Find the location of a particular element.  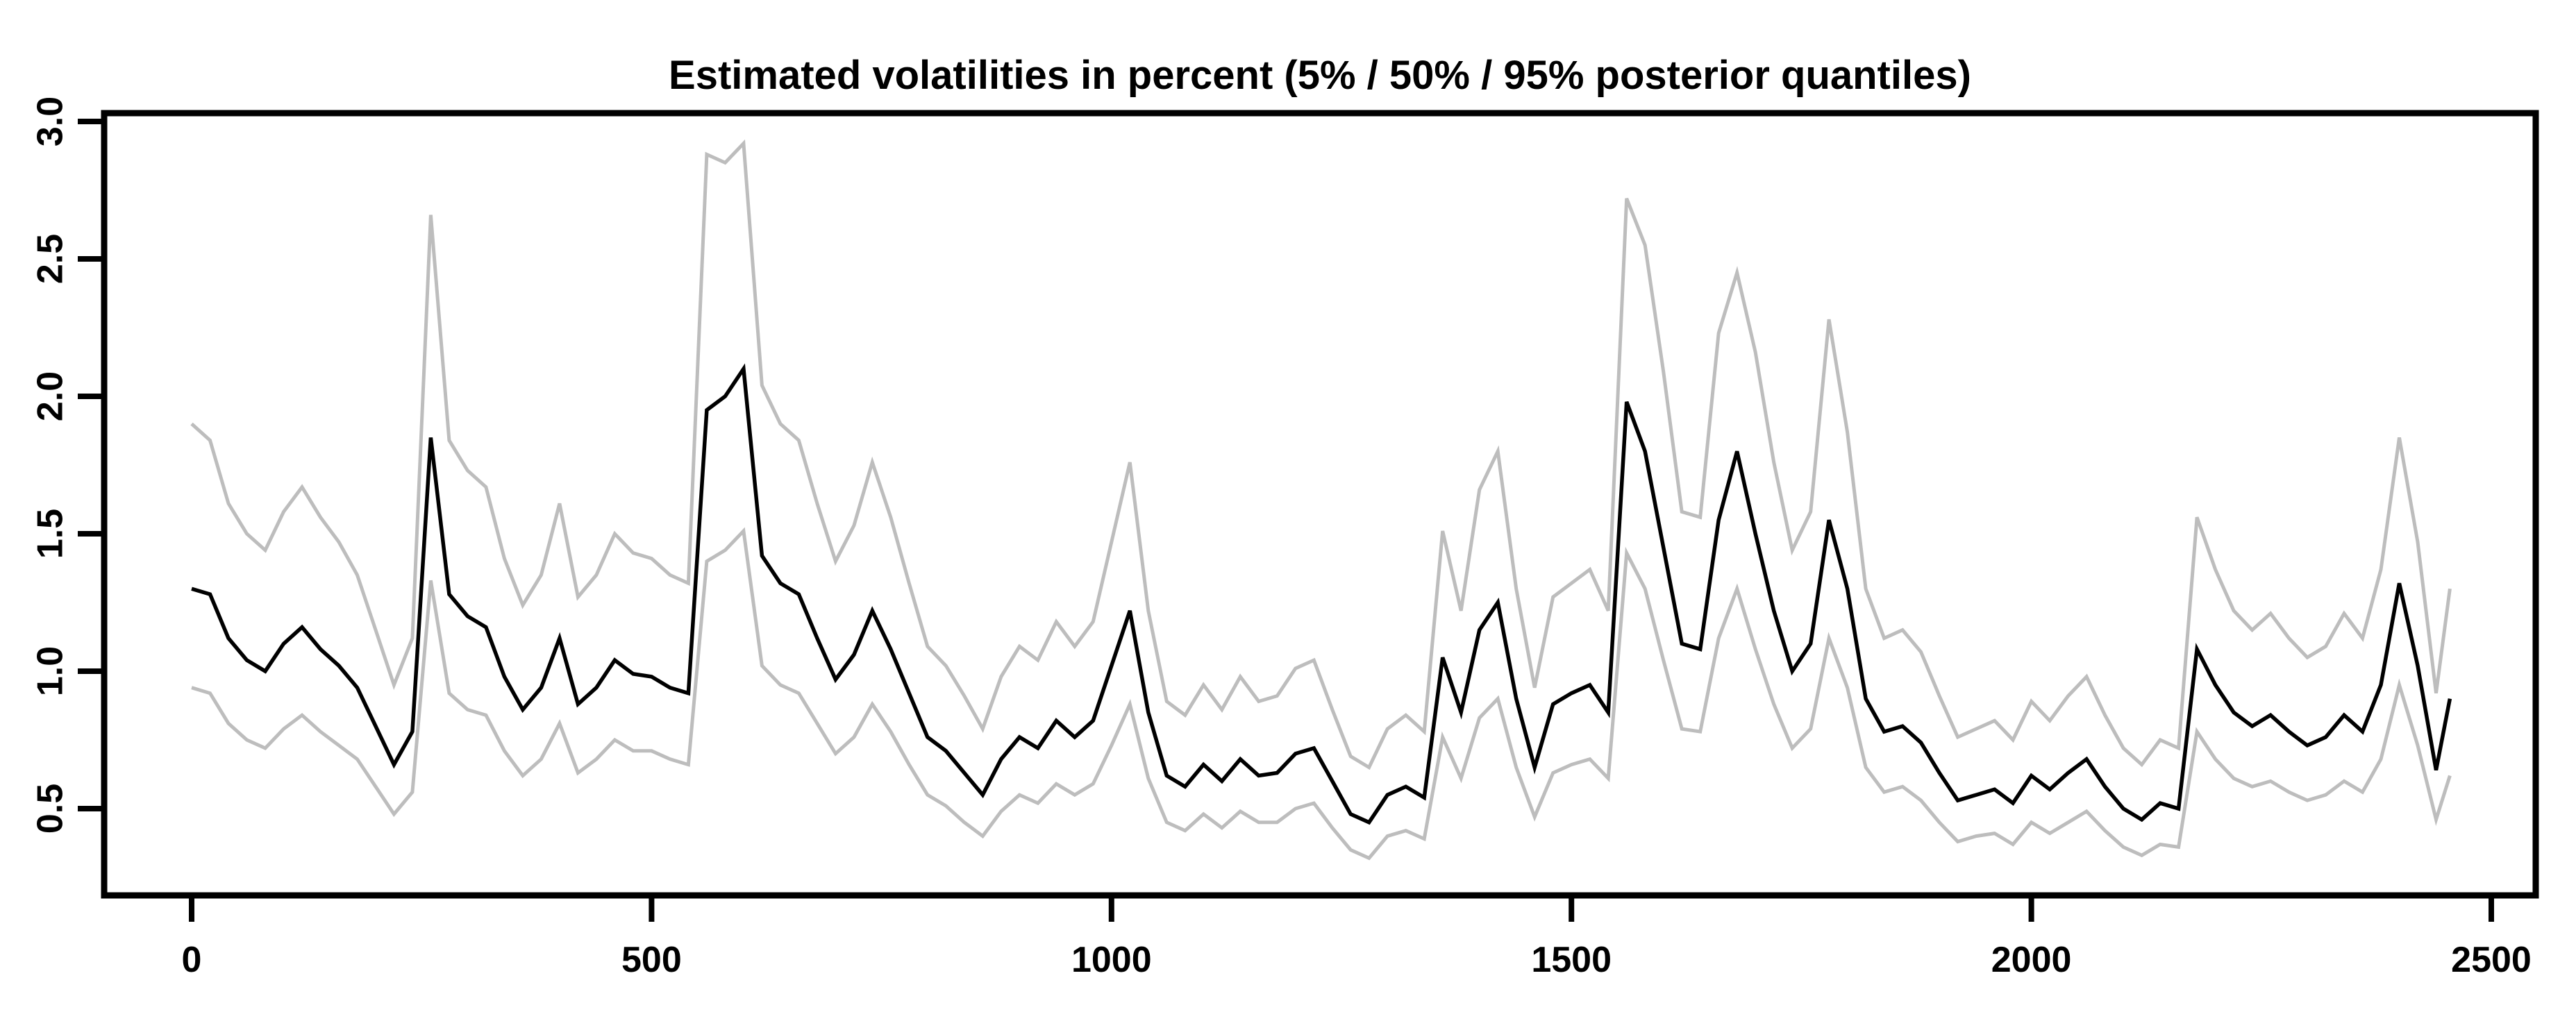

x-tick-label: 1500 is located at coordinates (1571, 960).